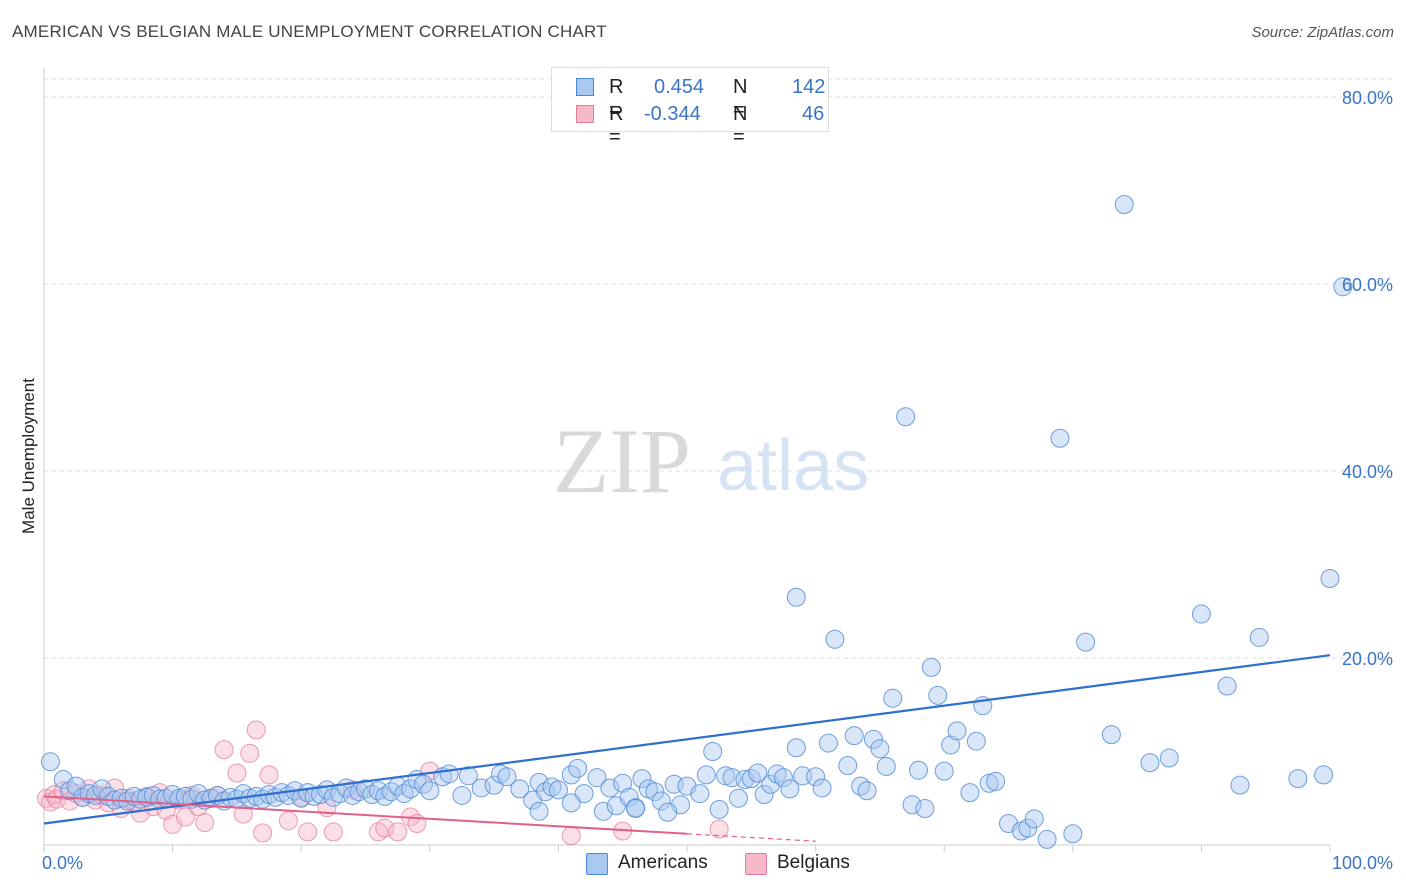  I want to click on legend-r-value-belgians: -0.344, so click(672, 114).